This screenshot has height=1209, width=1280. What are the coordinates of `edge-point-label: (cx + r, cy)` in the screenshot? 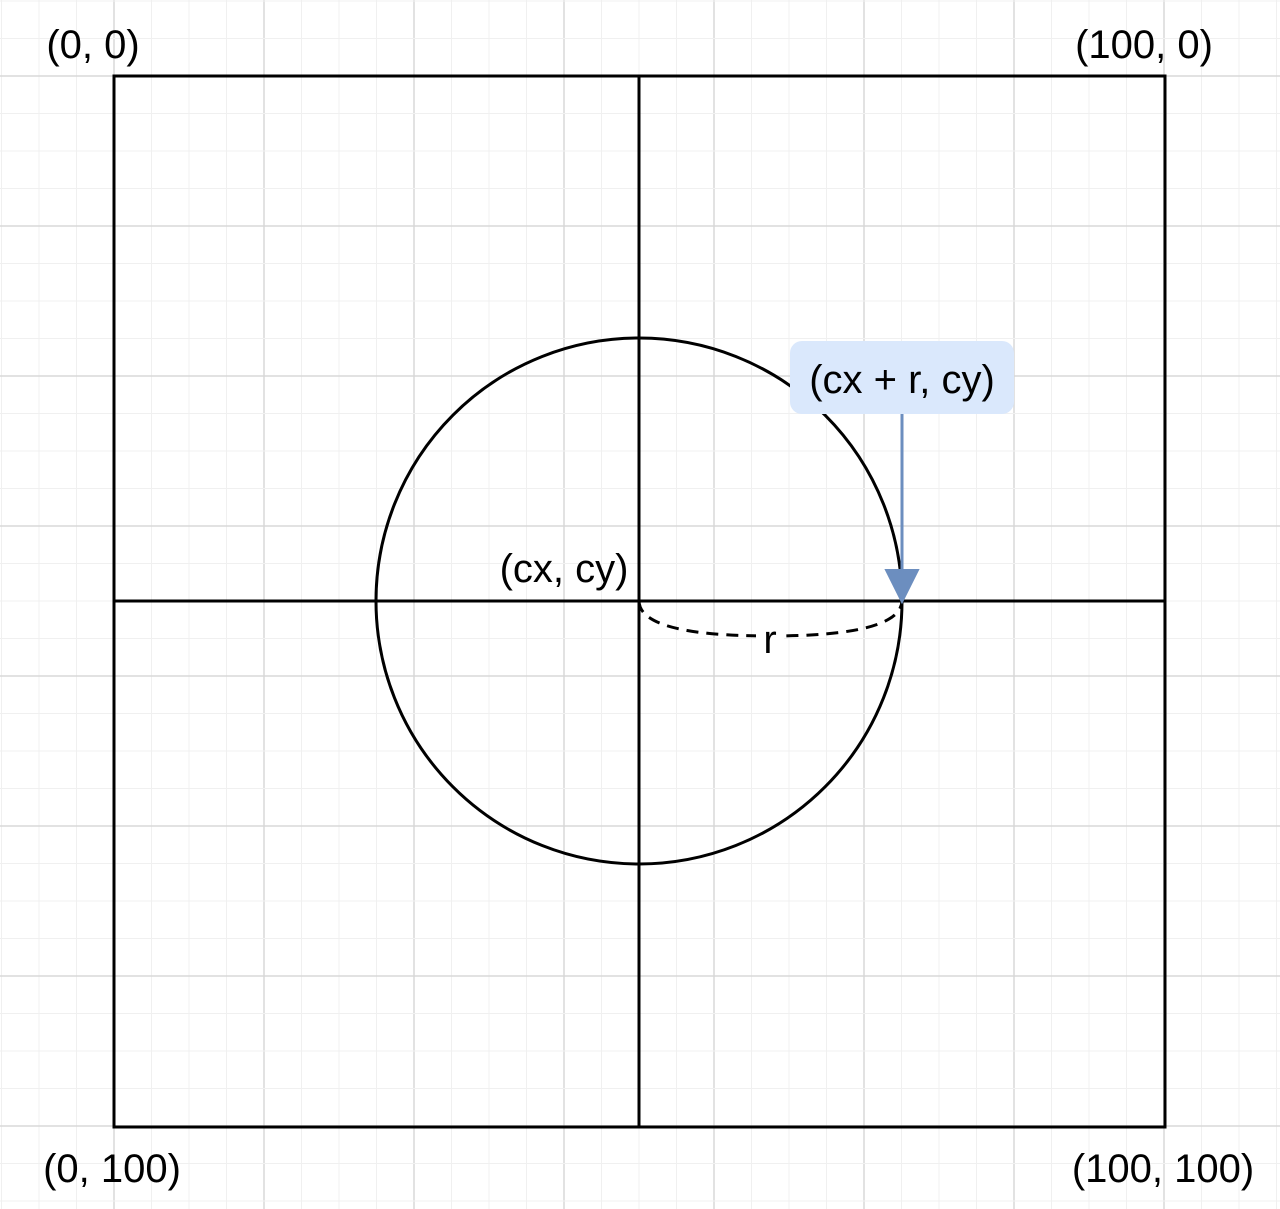 It's located at (902, 380).